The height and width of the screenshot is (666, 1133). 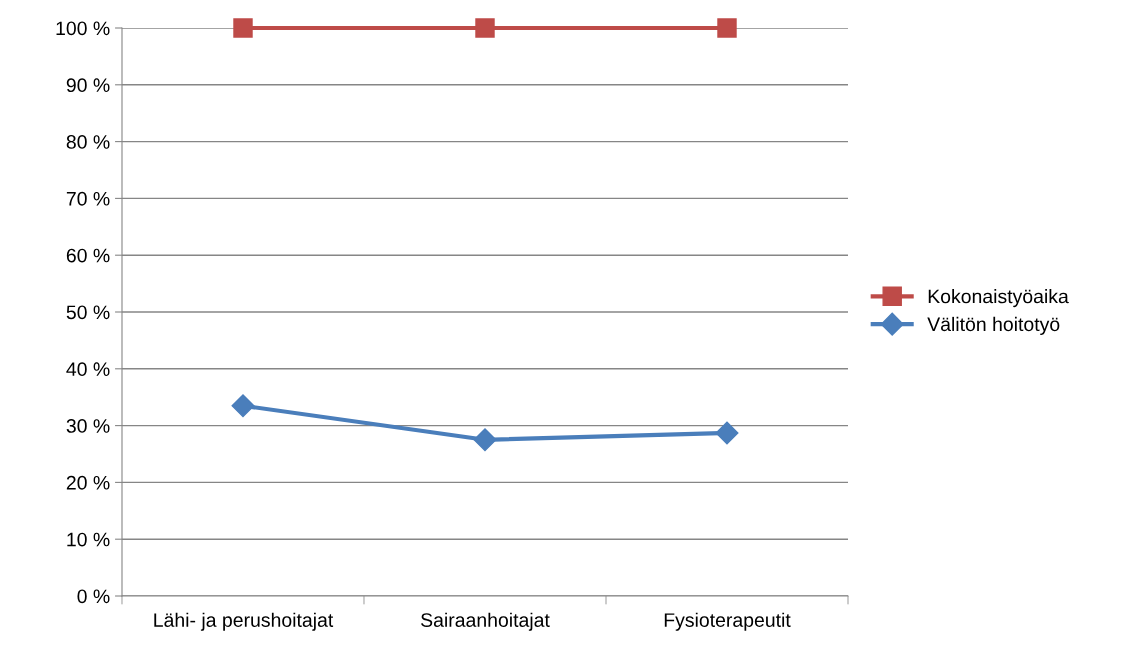 I want to click on x-tick-label: Lähi- ja perushoitajat, so click(x=244, y=621).